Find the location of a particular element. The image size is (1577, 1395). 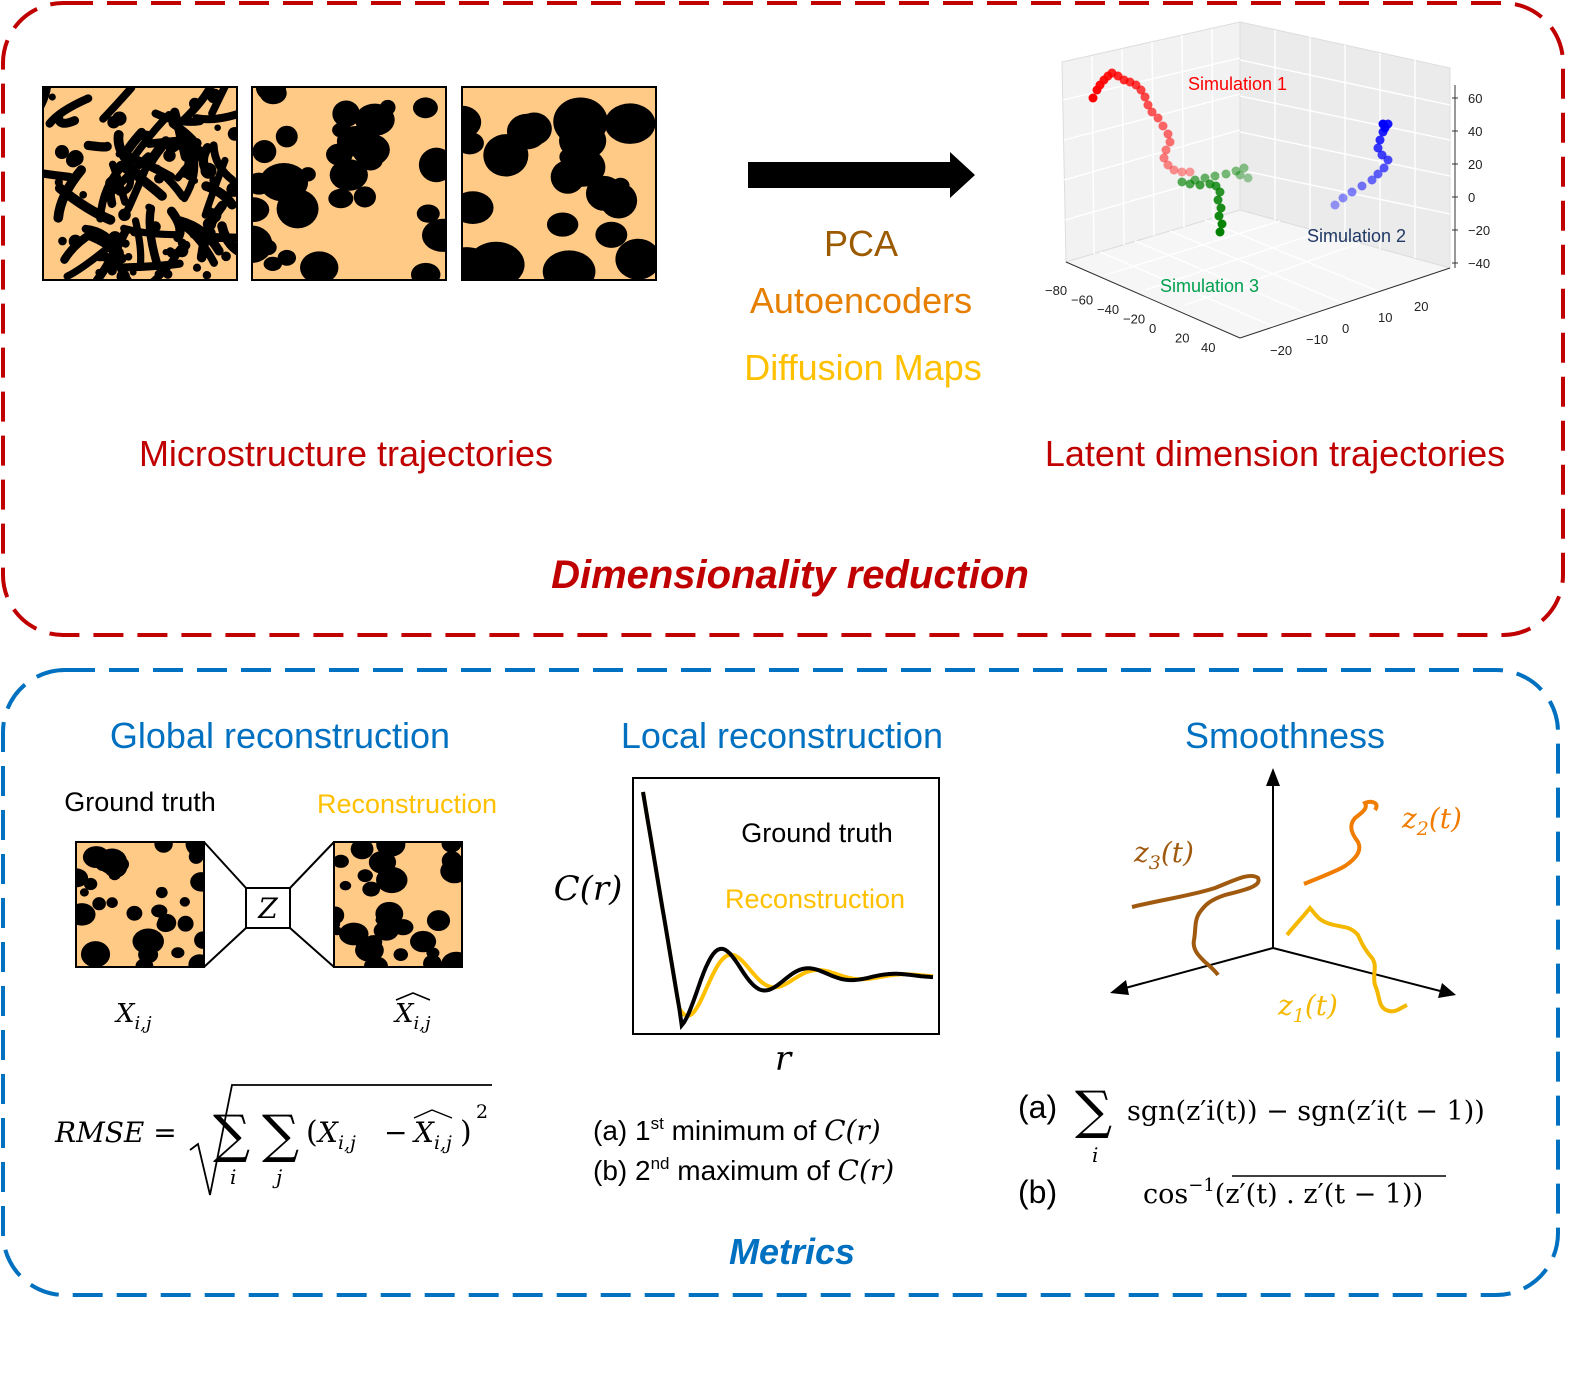

ground-truth-label: Ground truth is located at coordinates (140, 802).